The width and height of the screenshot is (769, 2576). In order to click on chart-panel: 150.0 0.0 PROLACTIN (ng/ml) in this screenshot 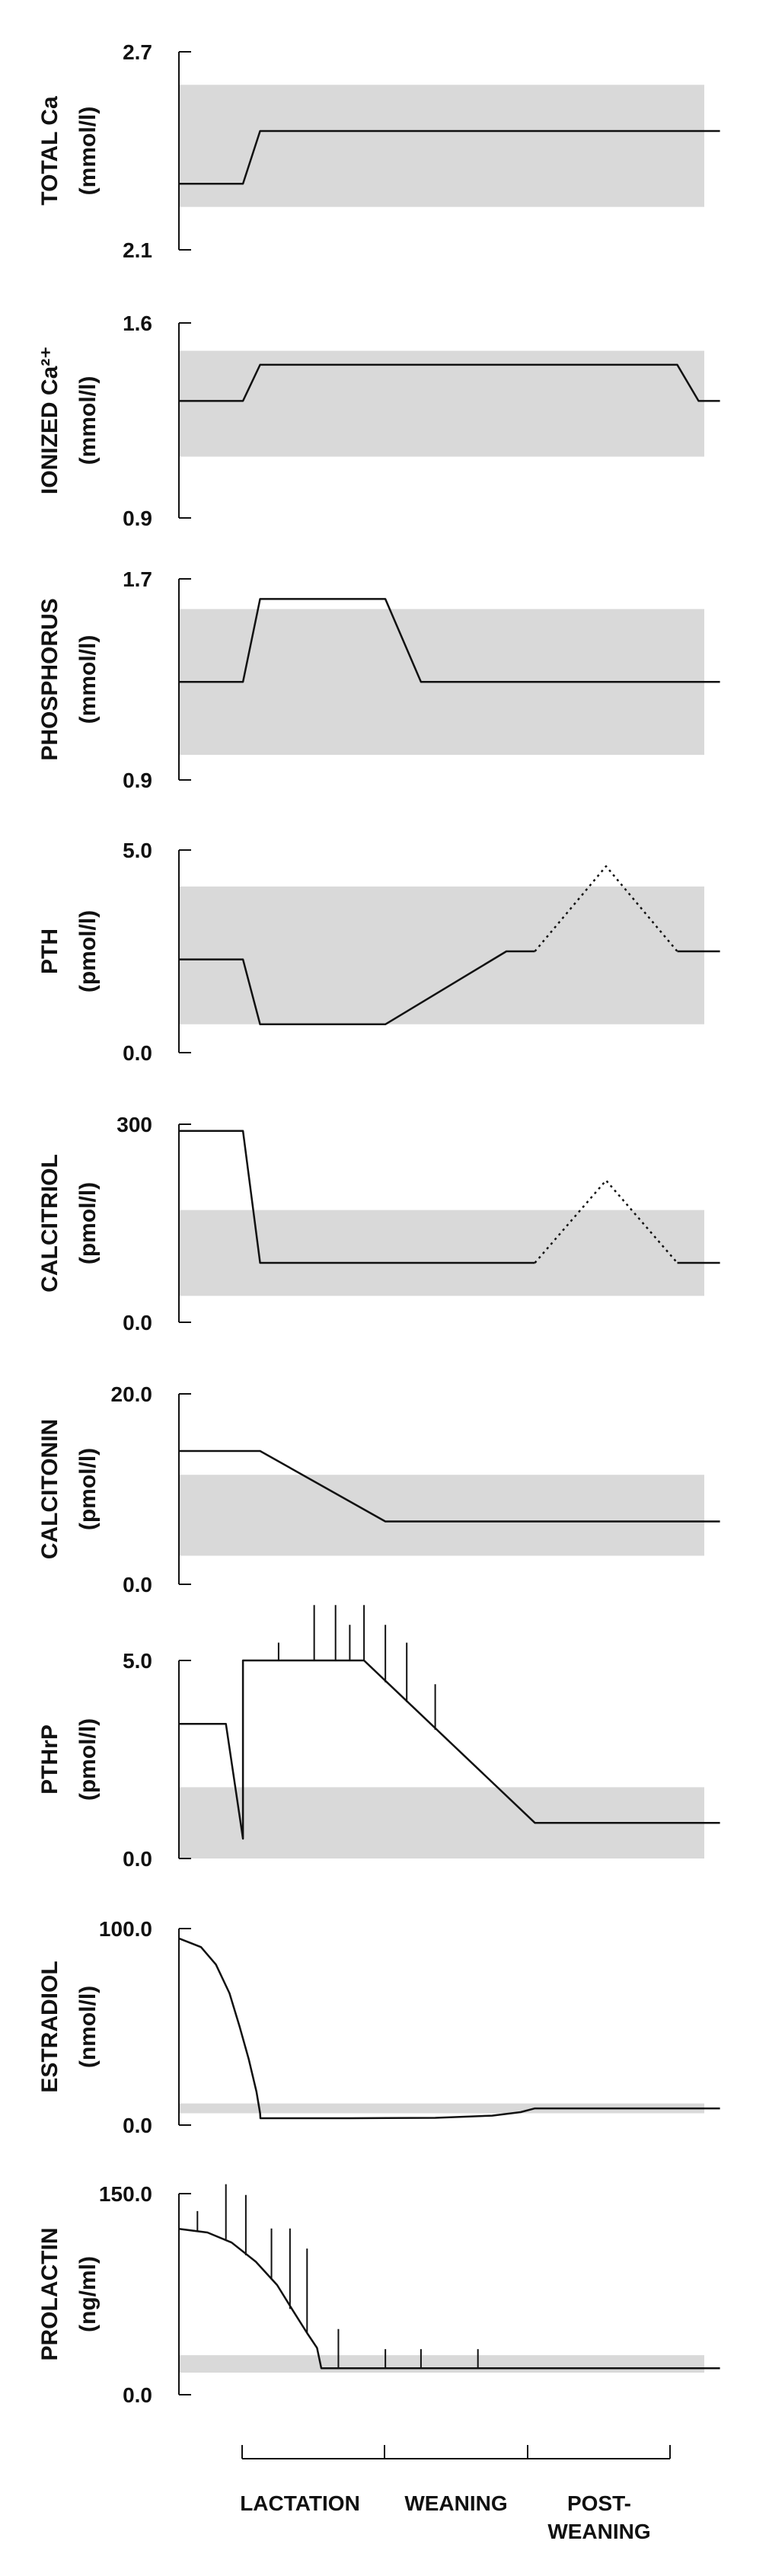, I will do `click(378, 2295)`.